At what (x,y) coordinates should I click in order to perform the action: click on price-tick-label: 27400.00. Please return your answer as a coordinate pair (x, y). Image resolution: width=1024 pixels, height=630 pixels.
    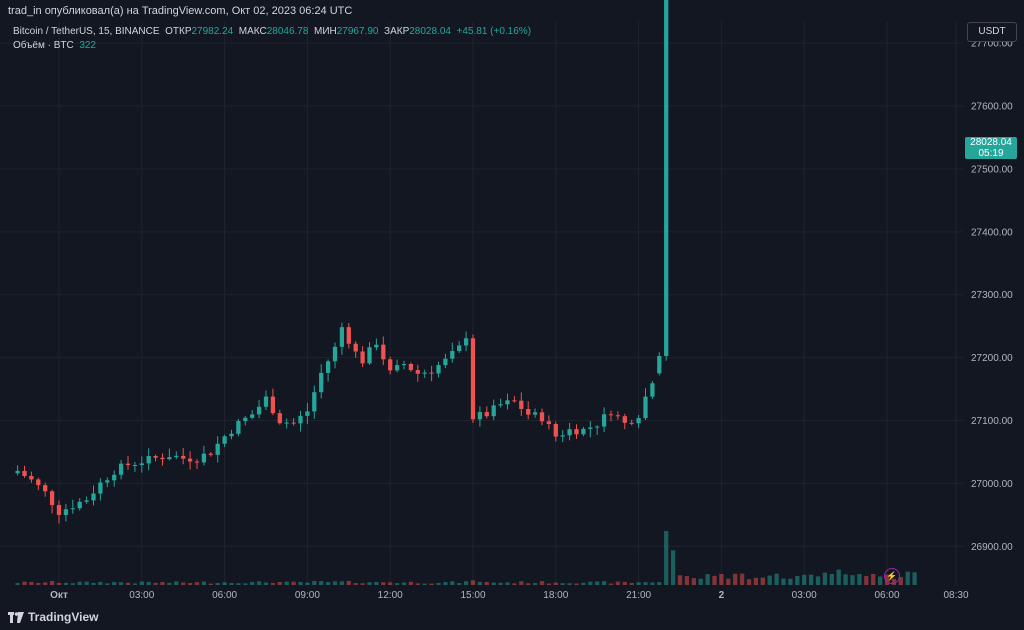
    Looking at the image, I should click on (992, 232).